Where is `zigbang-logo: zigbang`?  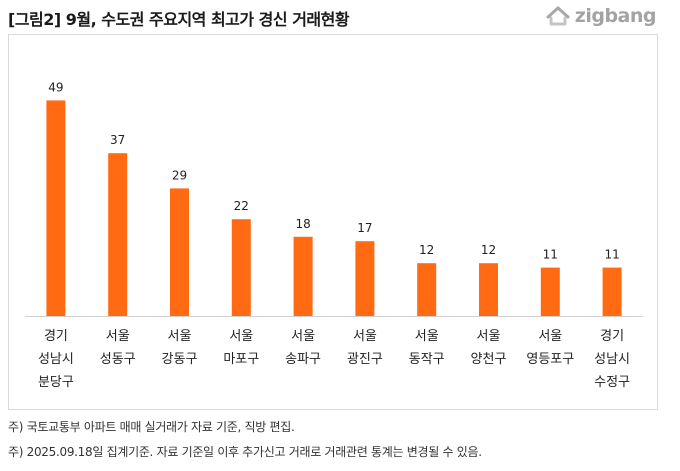 zigbang-logo: zigbang is located at coordinates (601, 16).